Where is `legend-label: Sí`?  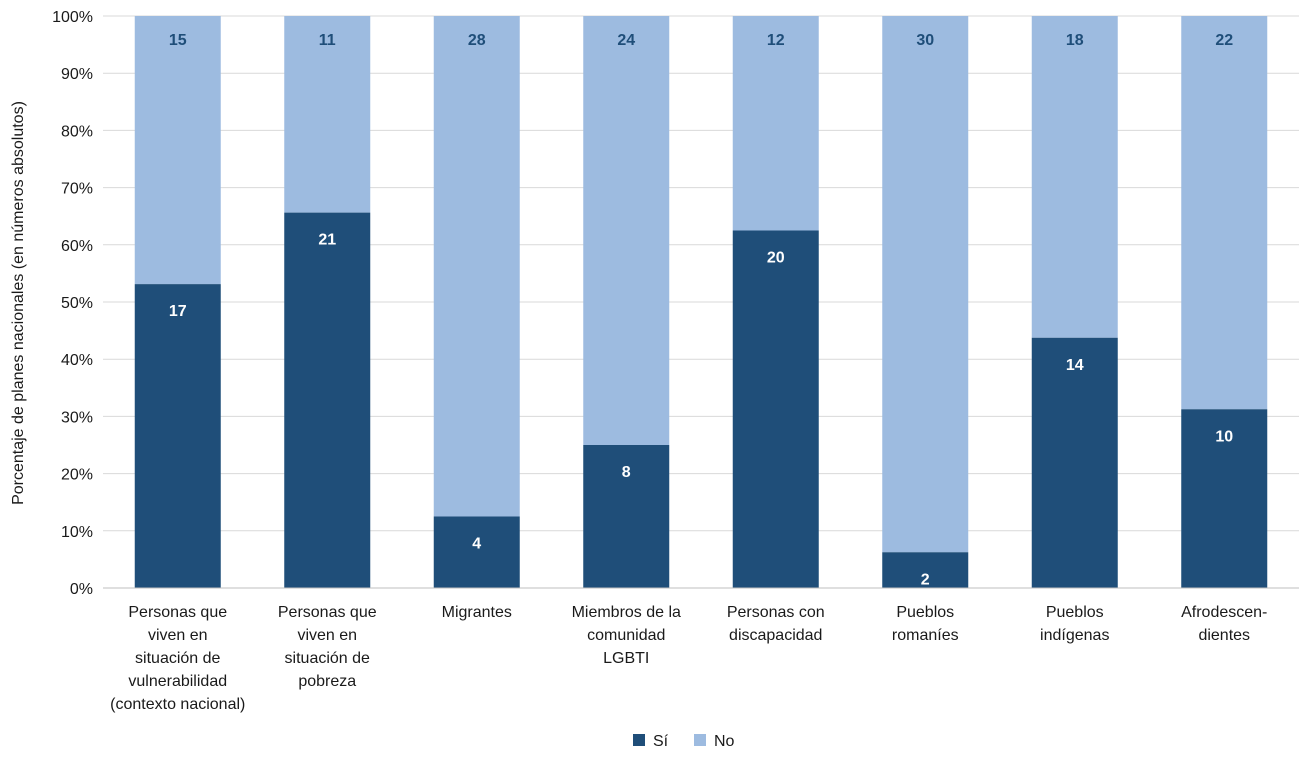 legend-label: Sí is located at coordinates (661, 741).